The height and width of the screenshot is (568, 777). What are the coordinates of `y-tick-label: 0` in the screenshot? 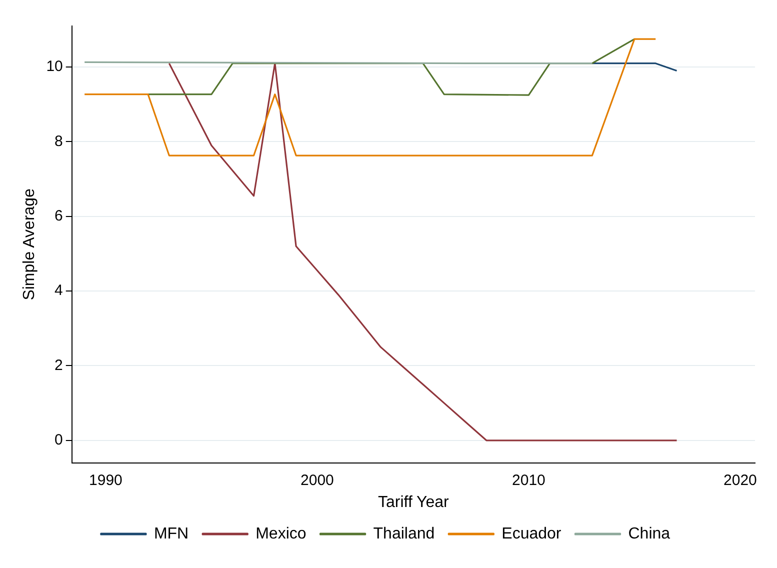 It's located at (58, 440).